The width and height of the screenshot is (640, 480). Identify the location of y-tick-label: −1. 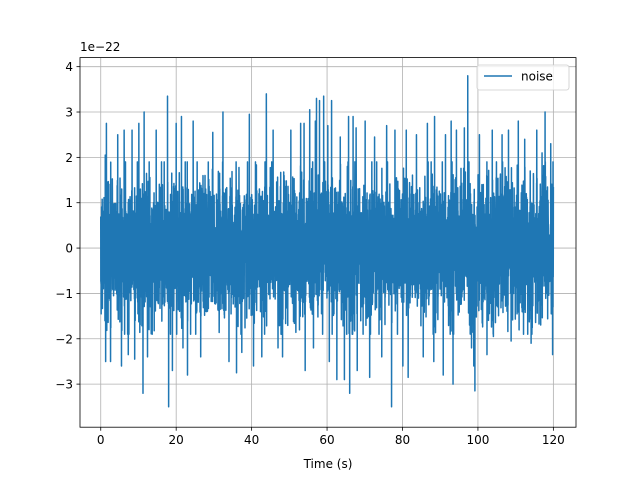
(64, 294).